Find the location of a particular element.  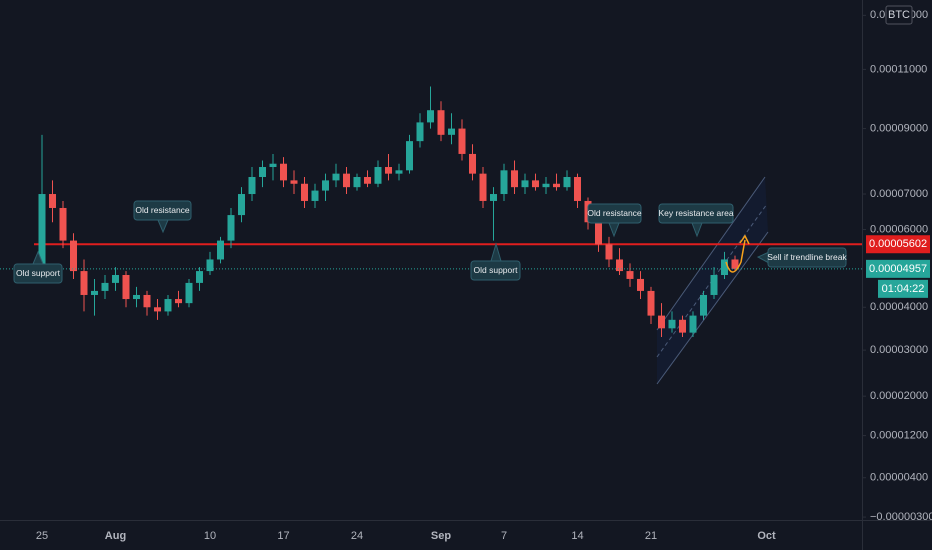

currency: BTC is located at coordinates (899, 15).